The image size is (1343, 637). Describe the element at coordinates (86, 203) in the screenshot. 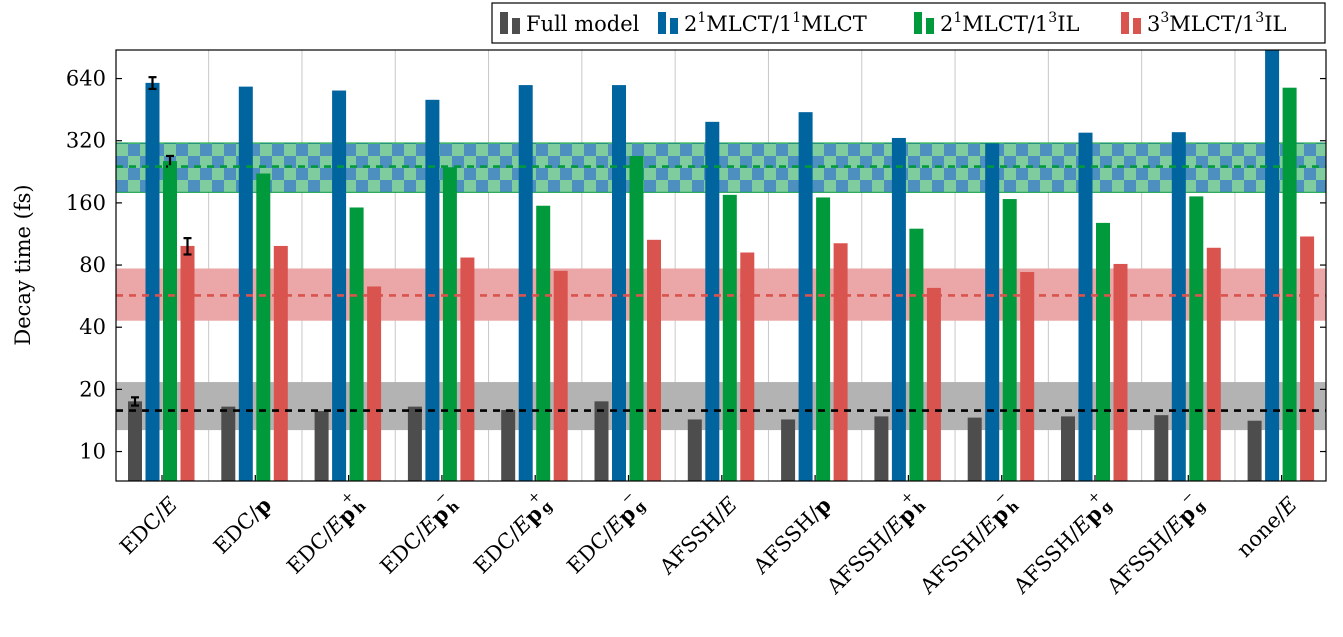

I see `y-tick-label: 160` at that location.